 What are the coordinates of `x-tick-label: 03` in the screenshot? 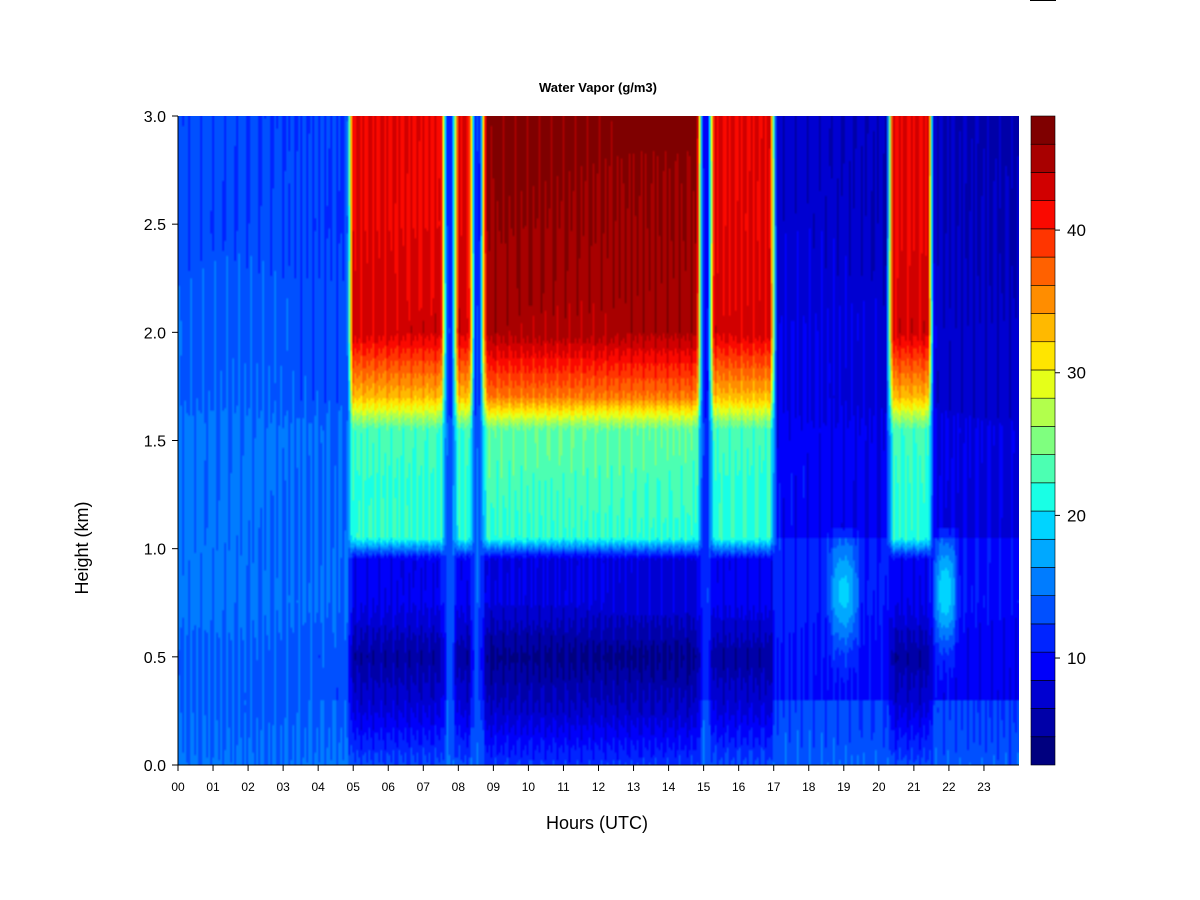 It's located at (283, 787).